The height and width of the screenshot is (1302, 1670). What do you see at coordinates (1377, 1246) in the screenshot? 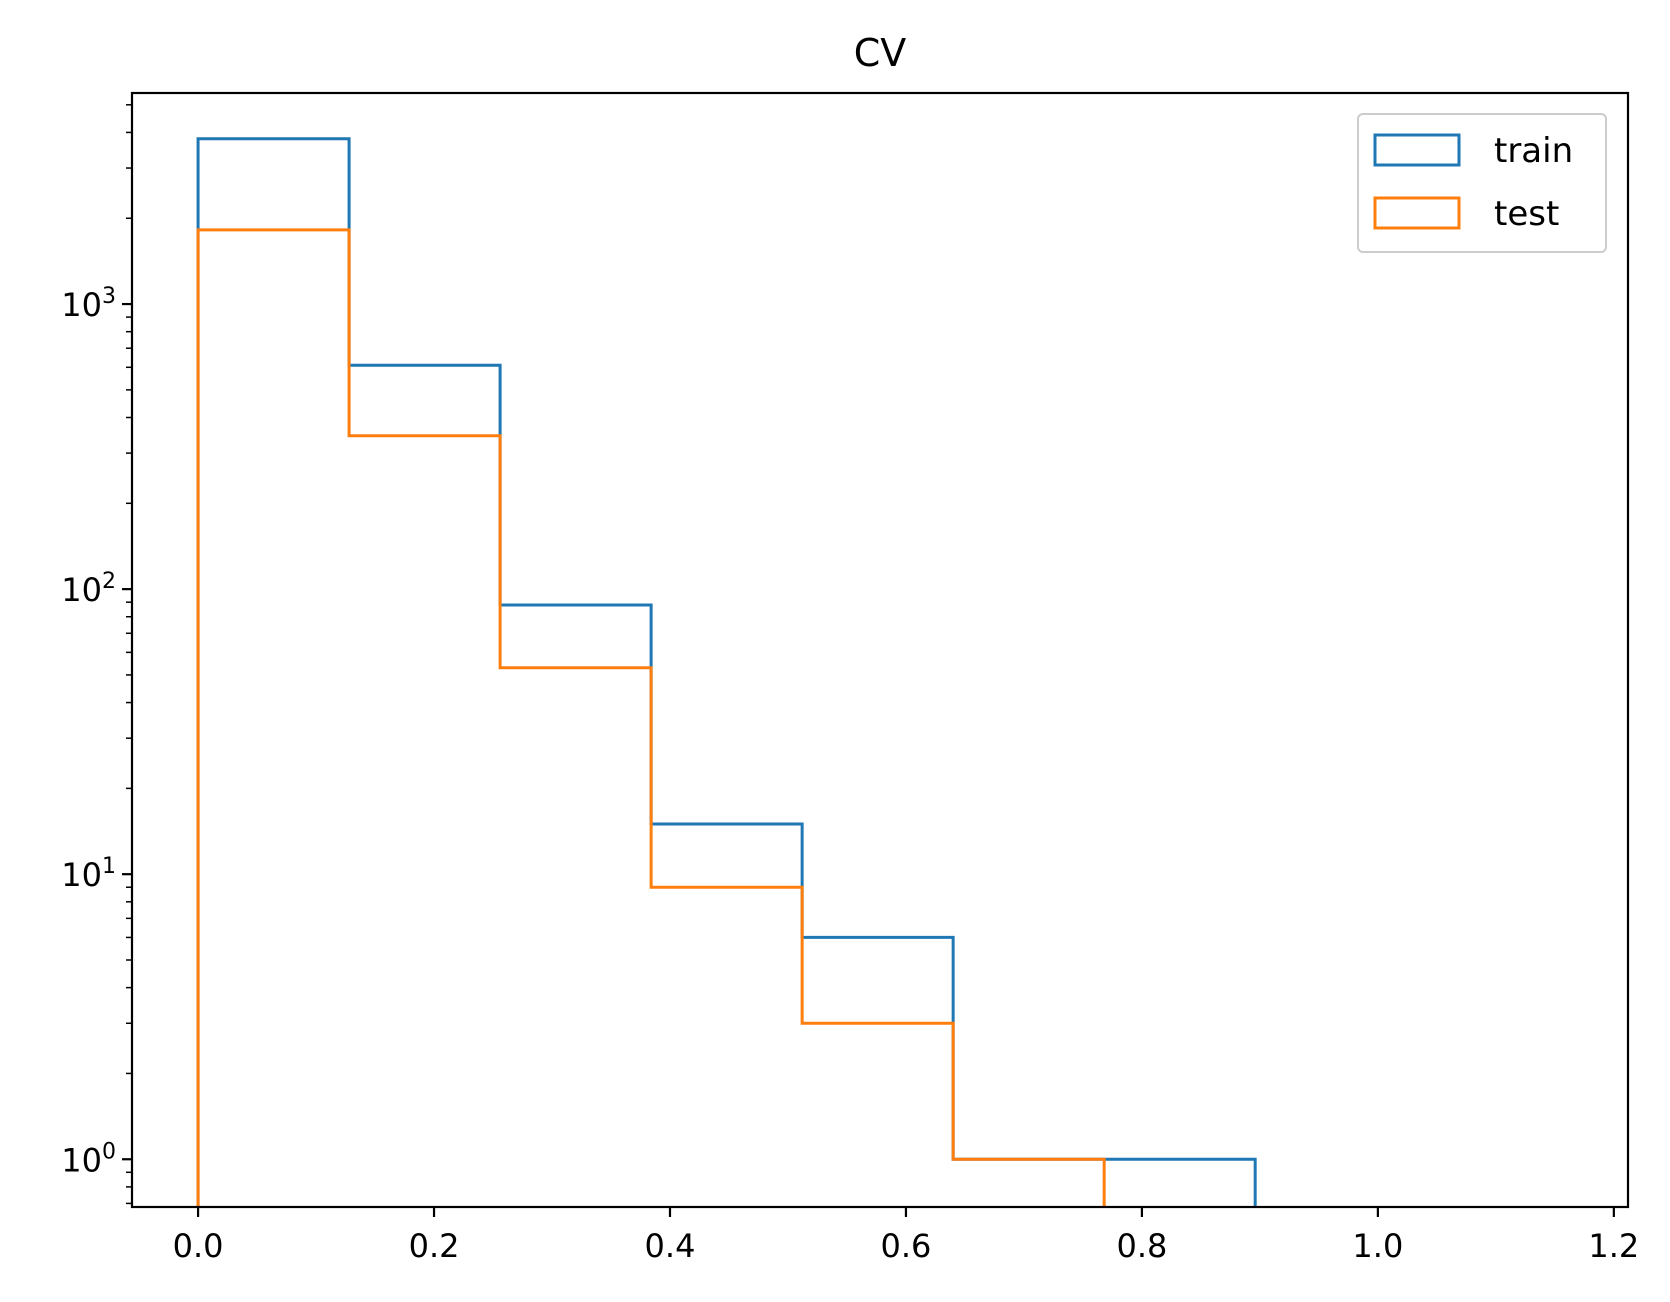
I see `x-tick-label: 1.0` at bounding box center [1377, 1246].